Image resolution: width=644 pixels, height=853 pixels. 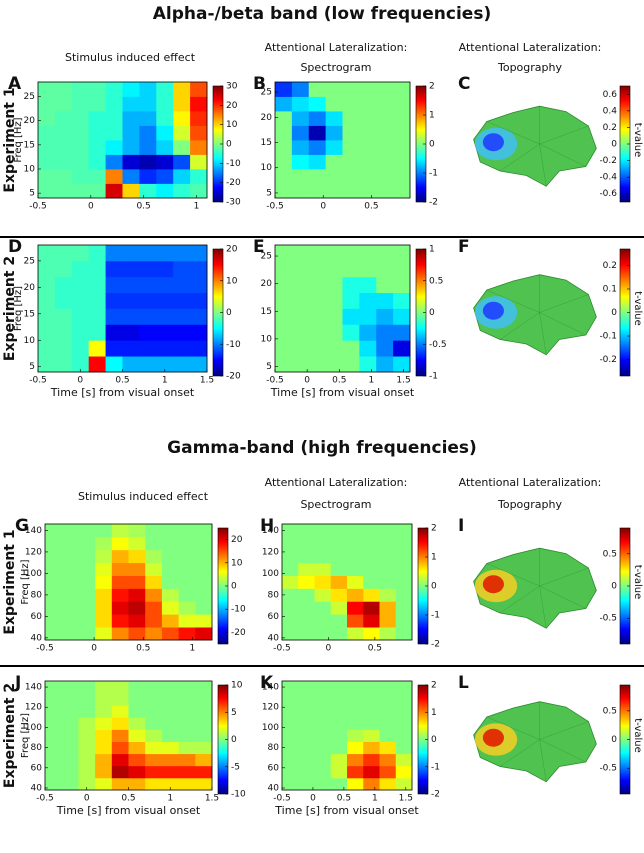 I want to click on y-tick-label: 100, so click(x=33, y=728).